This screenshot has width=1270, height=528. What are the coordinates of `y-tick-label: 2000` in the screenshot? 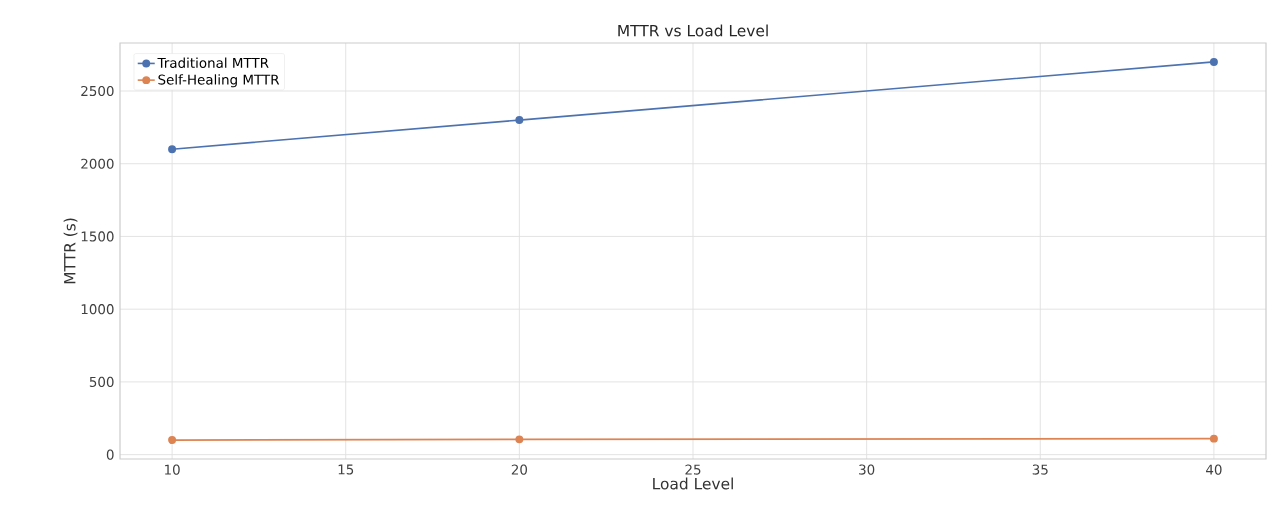 It's located at (97, 163).